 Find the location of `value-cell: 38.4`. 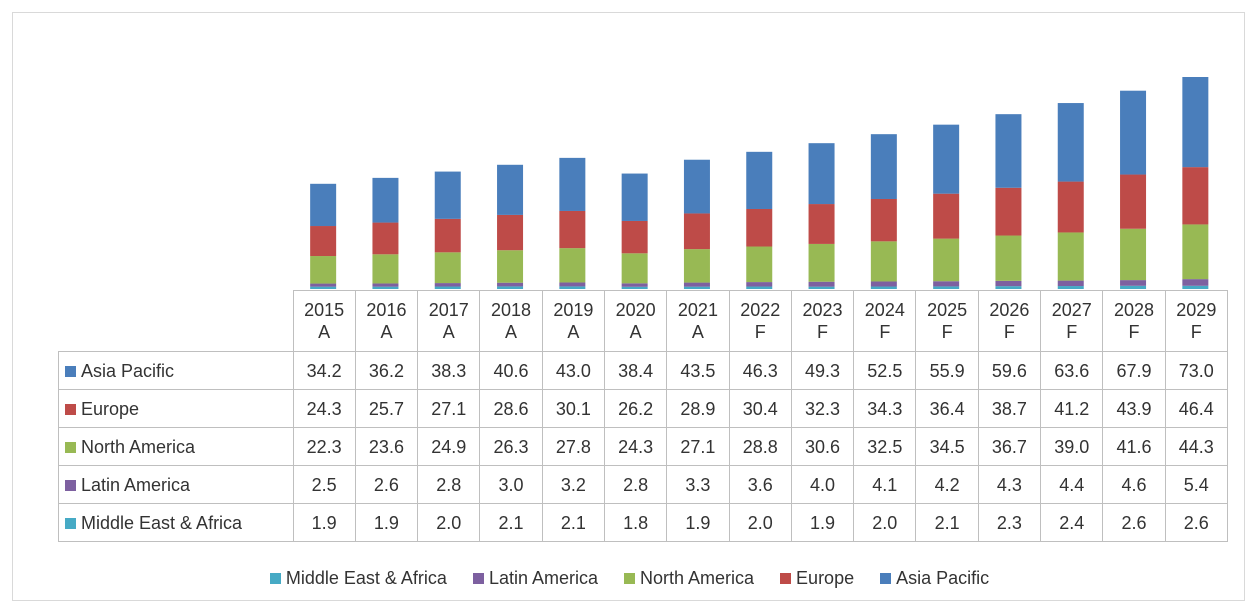

value-cell: 38.4 is located at coordinates (635, 370).